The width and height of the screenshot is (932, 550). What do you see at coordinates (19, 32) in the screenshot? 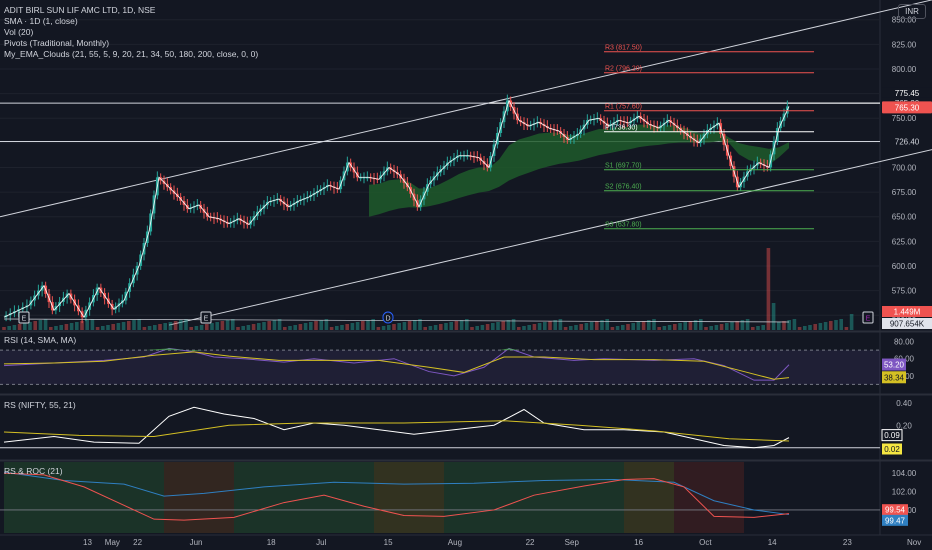
I see `volume-indicator-label: Vol (20)` at bounding box center [19, 32].